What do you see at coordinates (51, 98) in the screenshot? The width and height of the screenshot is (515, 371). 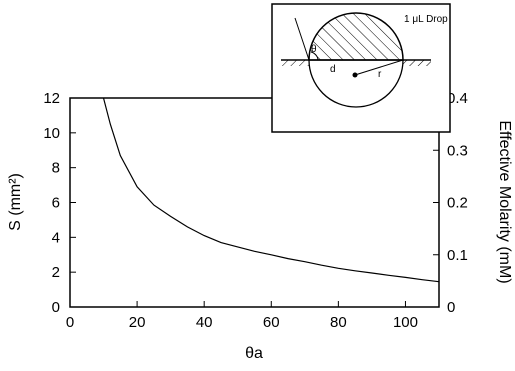 I see `y-tick-label-6: 12` at bounding box center [51, 98].